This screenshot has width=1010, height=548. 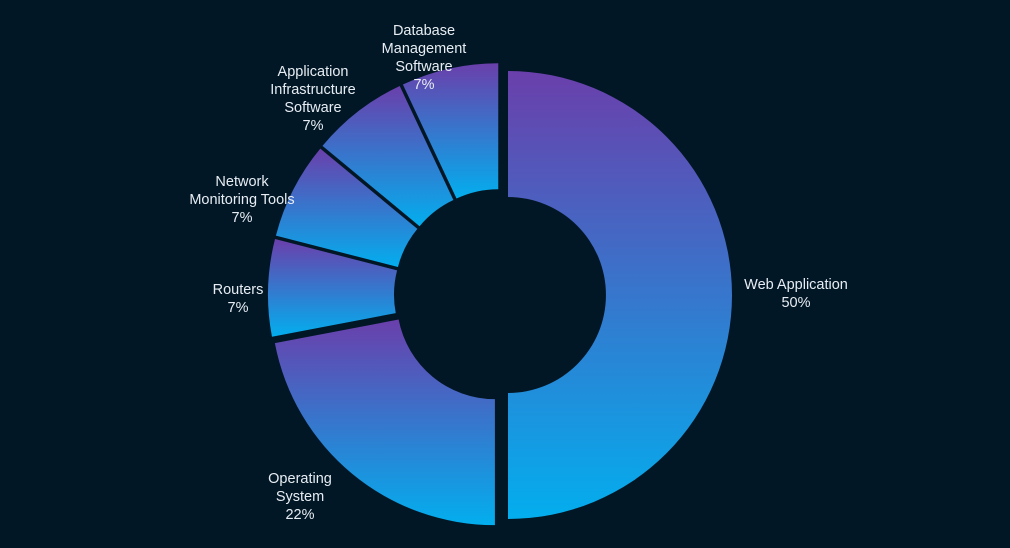 What do you see at coordinates (238, 299) in the screenshot?
I see `label-routers: Routers 7%` at bounding box center [238, 299].